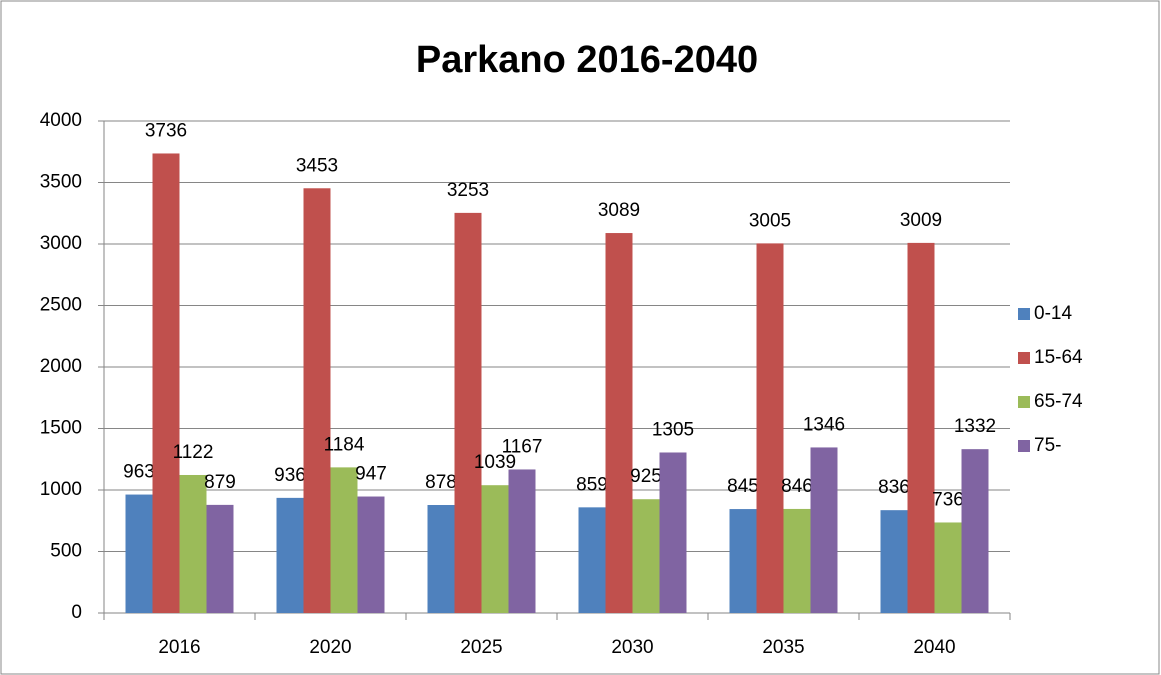  What do you see at coordinates (371, 474) in the screenshot?
I see `data-label: 947` at bounding box center [371, 474].